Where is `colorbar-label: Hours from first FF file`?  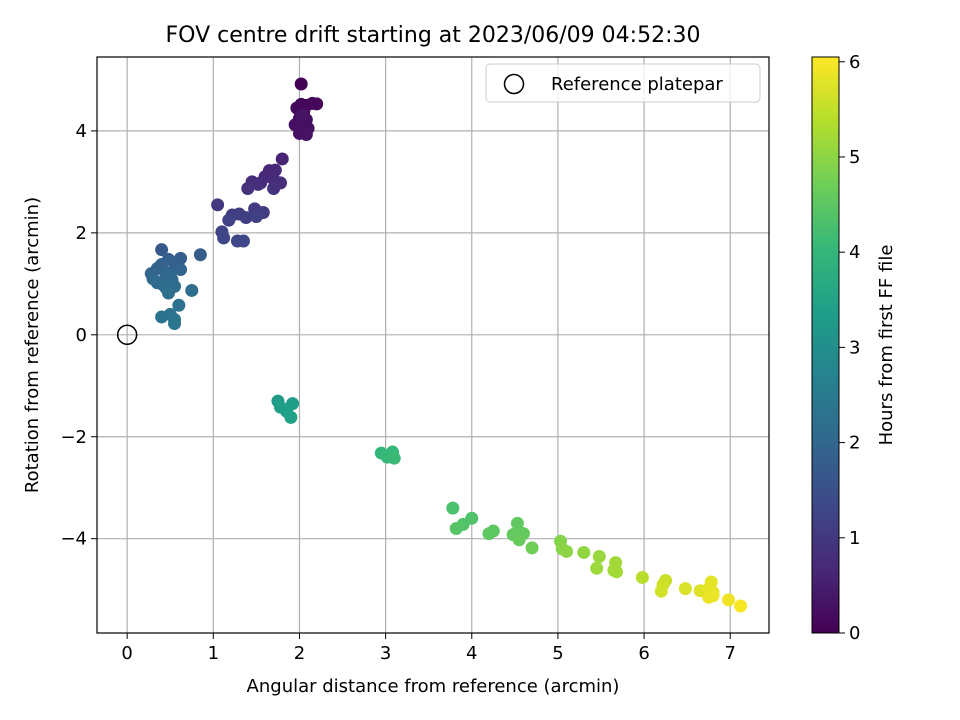 colorbar-label: Hours from first FF file is located at coordinates (886, 345).